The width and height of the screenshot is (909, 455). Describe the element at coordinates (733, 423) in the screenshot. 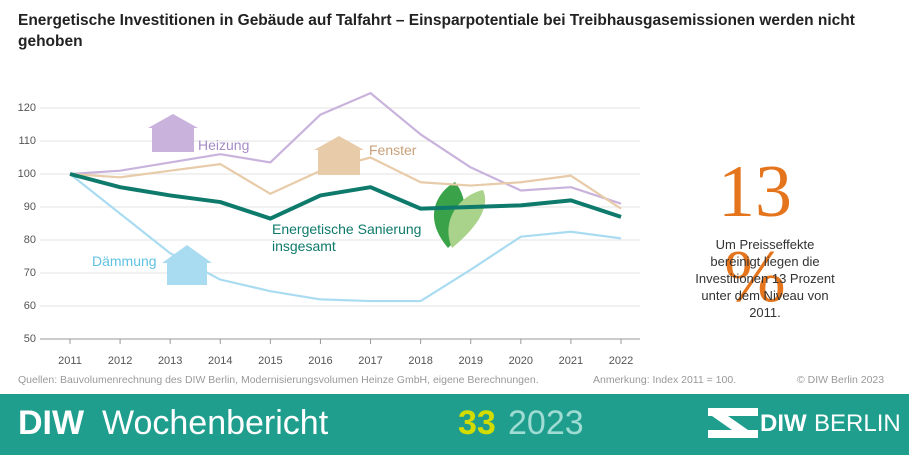

I see `logo-mark` at that location.